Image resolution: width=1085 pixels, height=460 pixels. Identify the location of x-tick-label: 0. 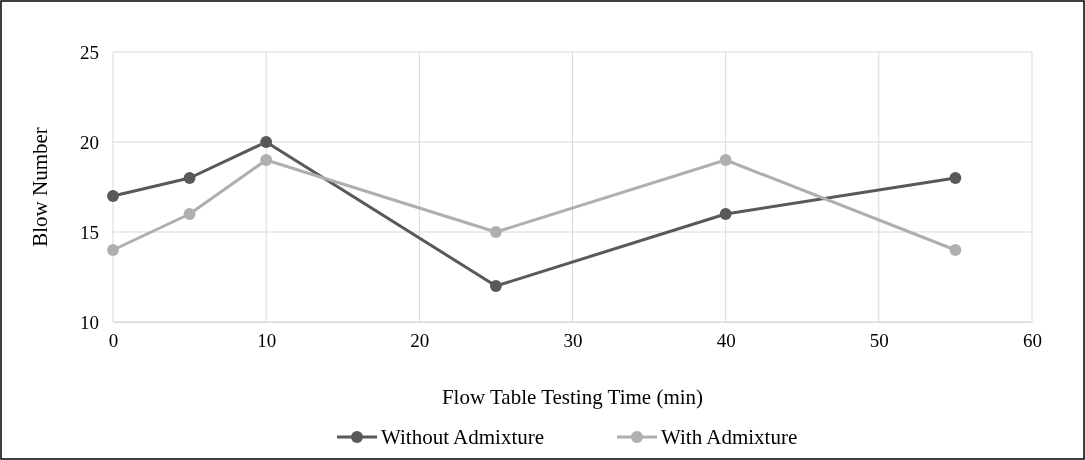
(113, 341).